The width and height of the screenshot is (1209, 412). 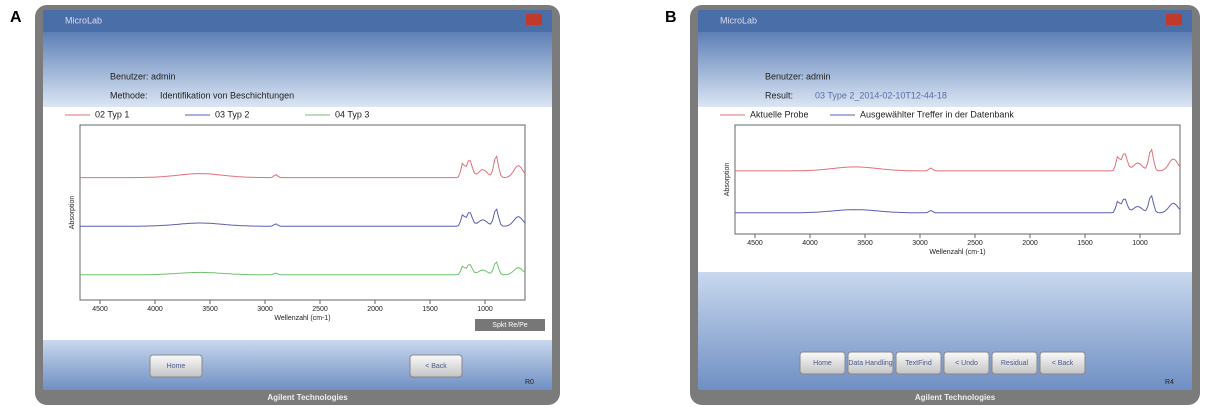 What do you see at coordinates (297, 365) in the screenshot?
I see `button-bar` at bounding box center [297, 365].